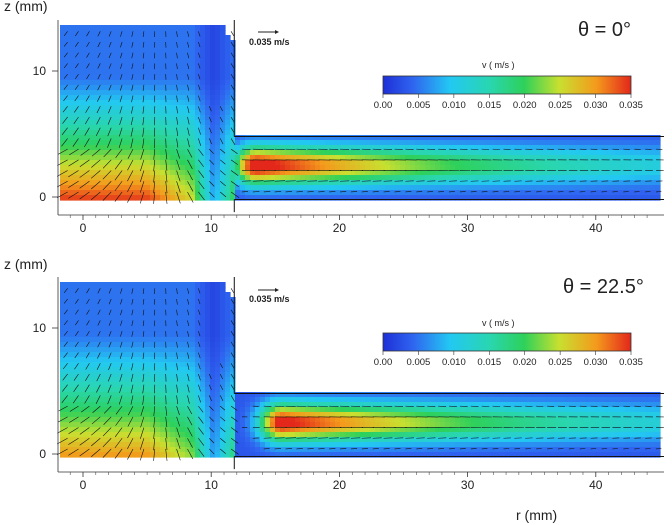 The height and width of the screenshot is (525, 672). I want to click on colorbar-tick-label: 0.030, so click(596, 105).